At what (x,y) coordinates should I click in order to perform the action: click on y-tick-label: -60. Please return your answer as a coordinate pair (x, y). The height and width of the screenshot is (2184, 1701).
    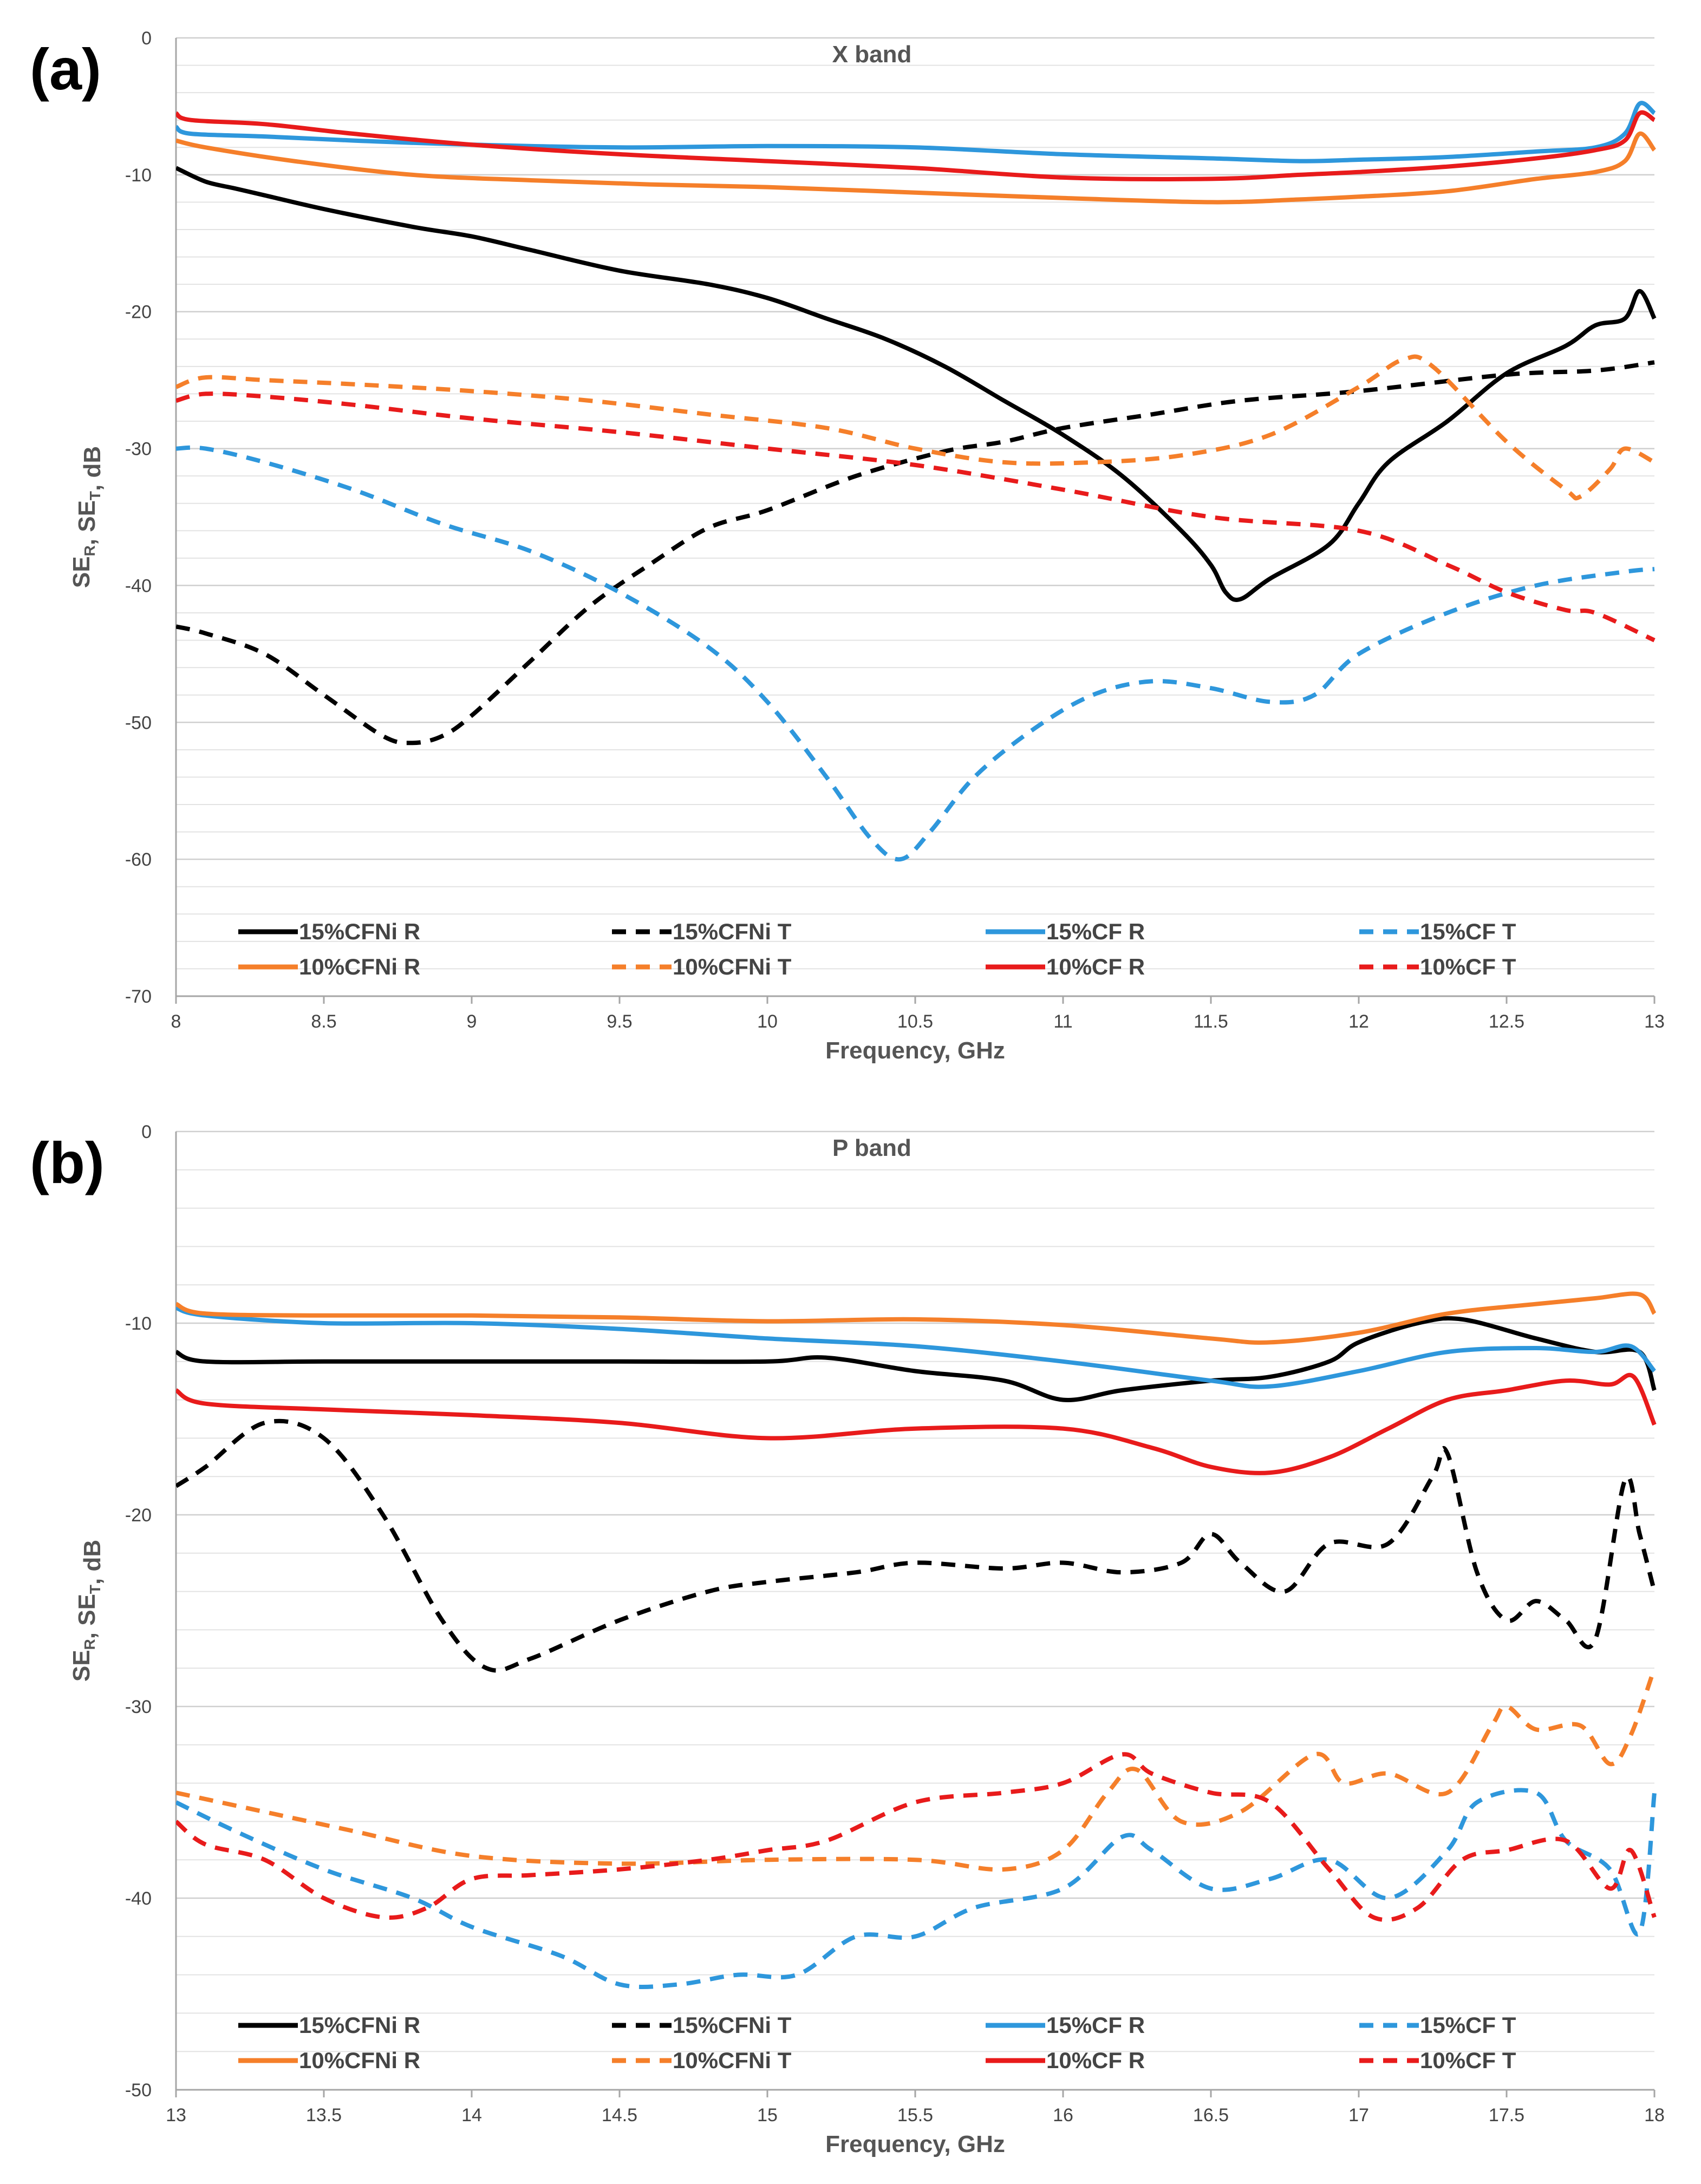
    Looking at the image, I should click on (138, 859).